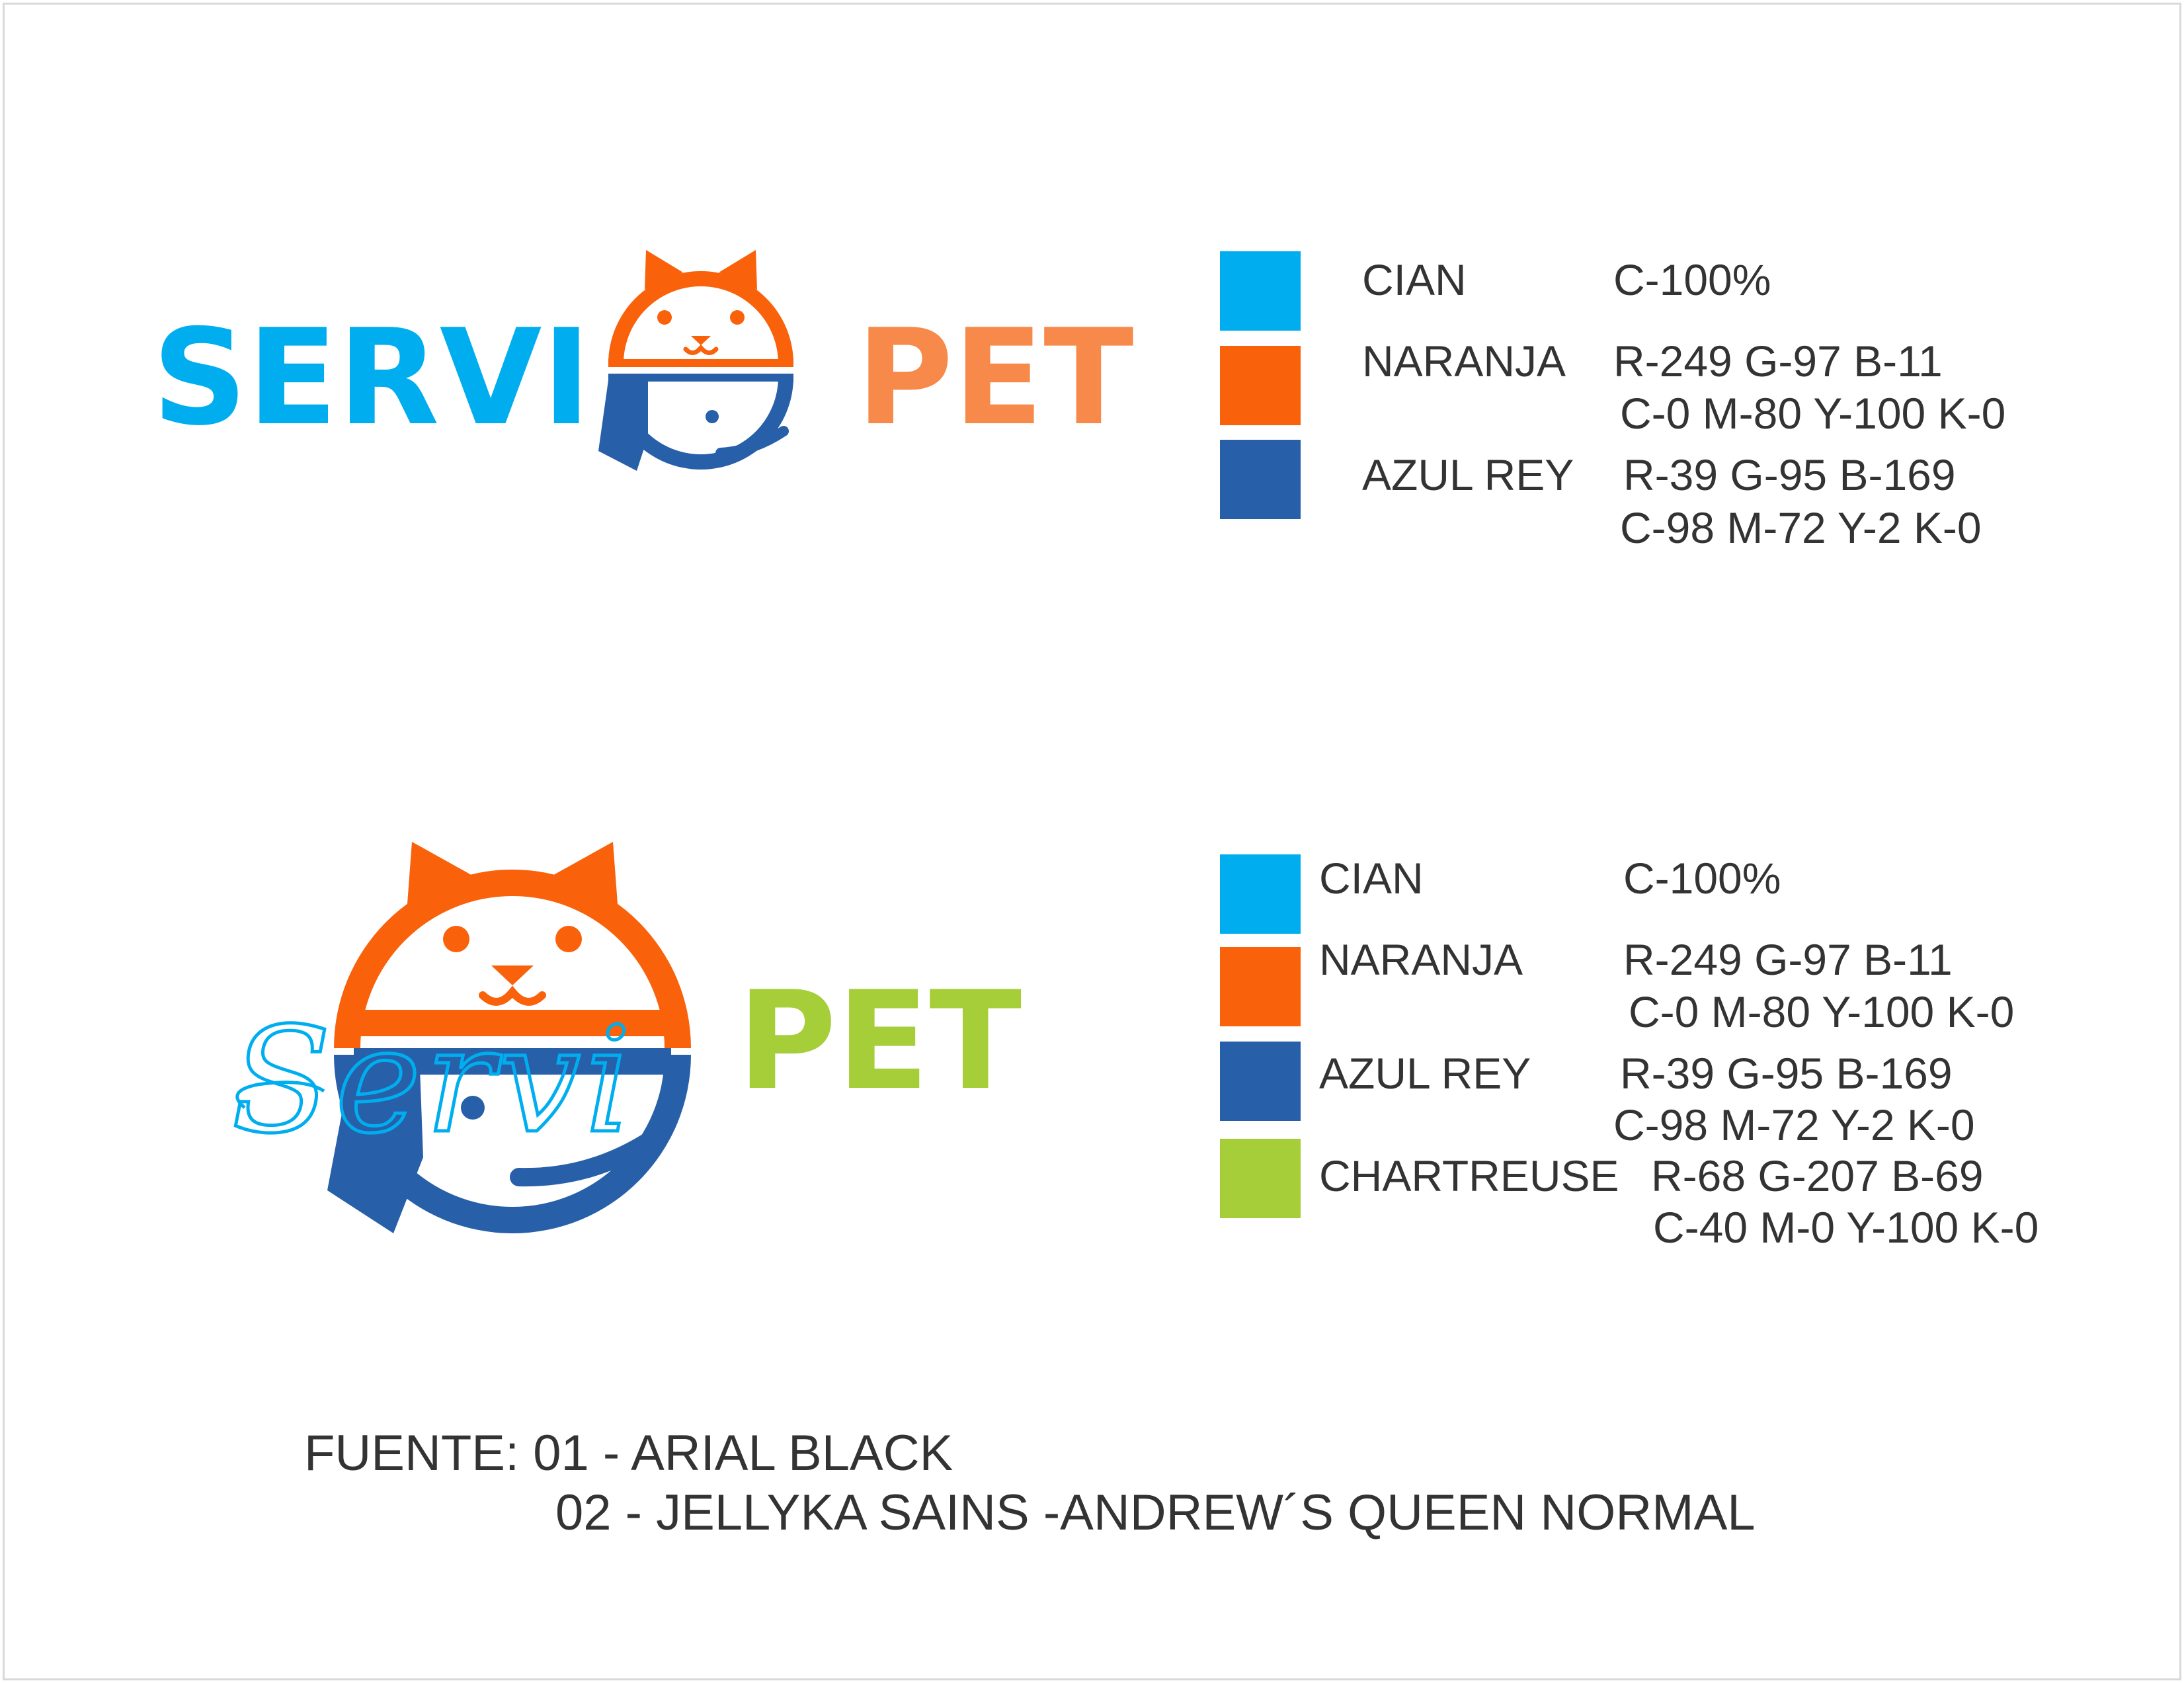 This screenshot has height=1683, width=2184. I want to click on palette2-chartreuse-cmyk: C-40 M-0 Y-100 K-0, so click(1846, 1228).